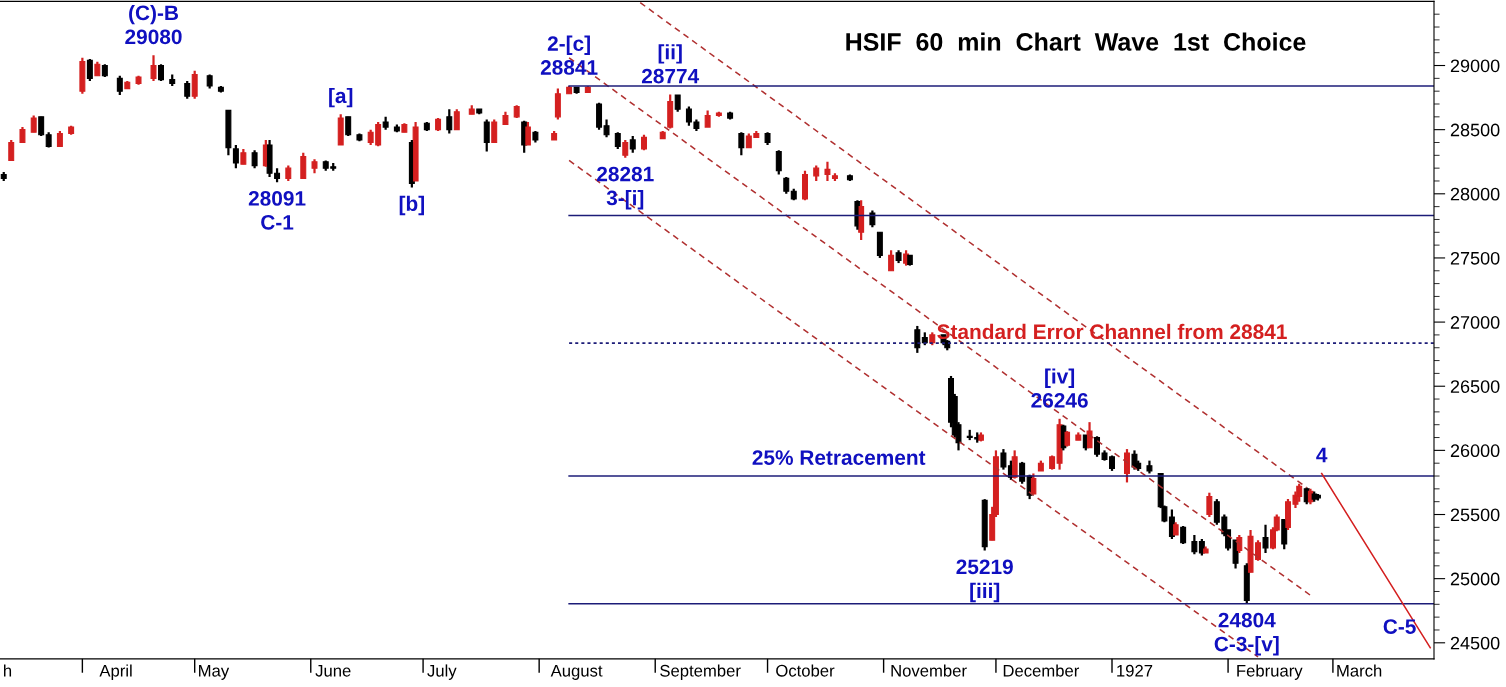  What do you see at coordinates (411, 205) in the screenshot?
I see `annotation: [b]` at bounding box center [411, 205].